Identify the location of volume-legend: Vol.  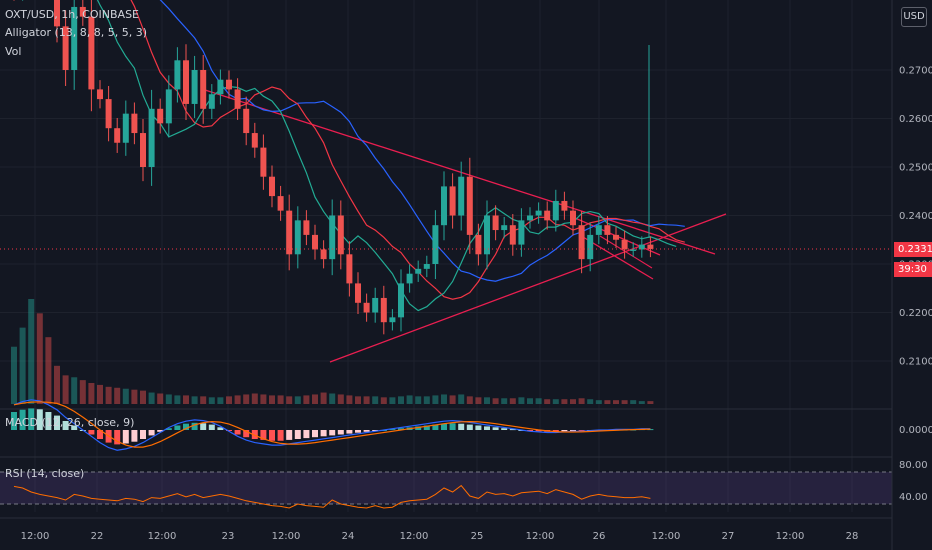
(13, 51).